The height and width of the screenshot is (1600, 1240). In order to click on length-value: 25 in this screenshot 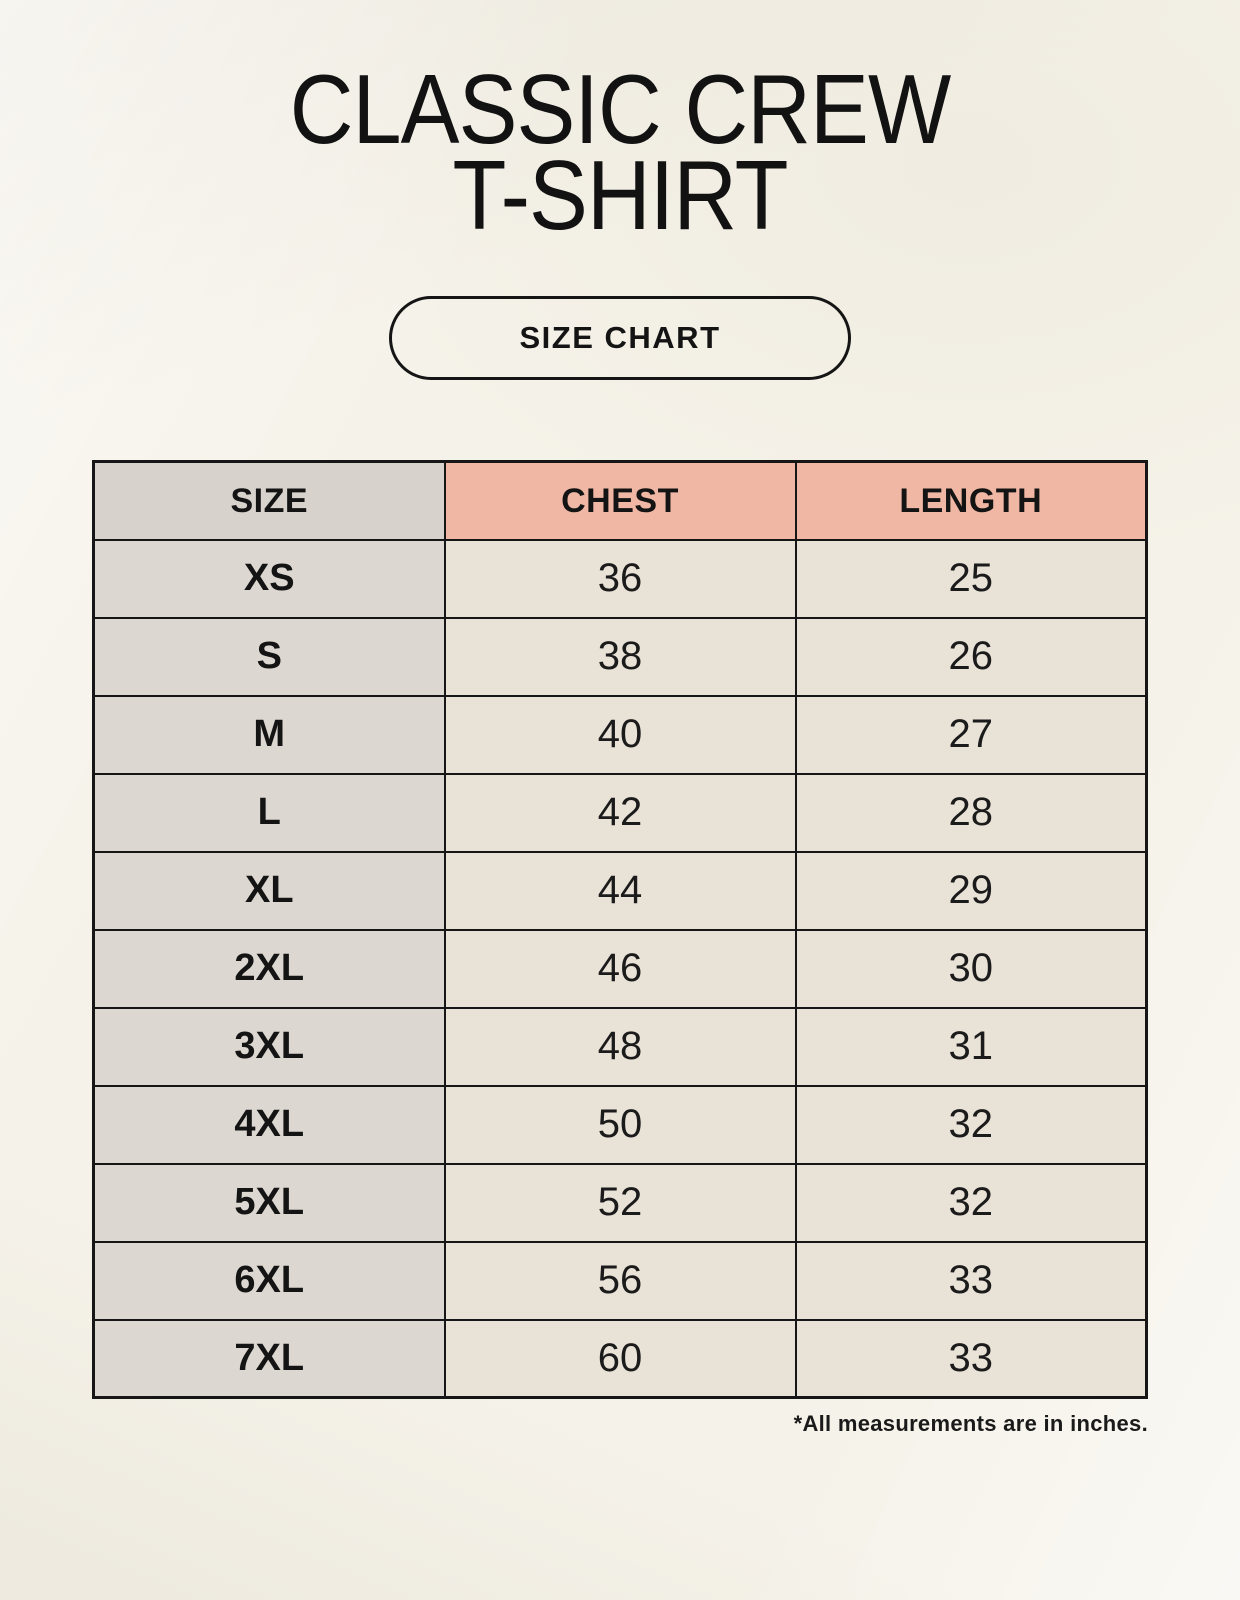, I will do `click(971, 578)`.